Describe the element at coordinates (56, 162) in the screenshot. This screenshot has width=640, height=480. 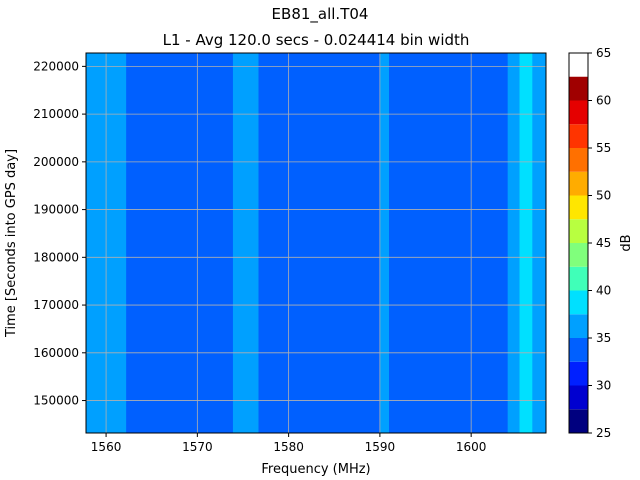
I see `y-tick-label: 200000` at that location.